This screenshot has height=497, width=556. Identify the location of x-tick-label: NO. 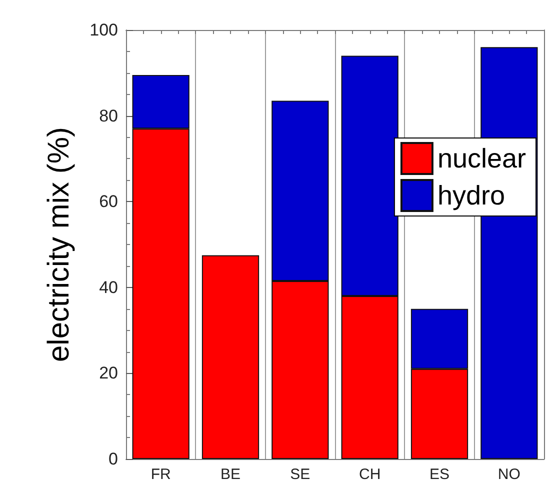
(509, 474).